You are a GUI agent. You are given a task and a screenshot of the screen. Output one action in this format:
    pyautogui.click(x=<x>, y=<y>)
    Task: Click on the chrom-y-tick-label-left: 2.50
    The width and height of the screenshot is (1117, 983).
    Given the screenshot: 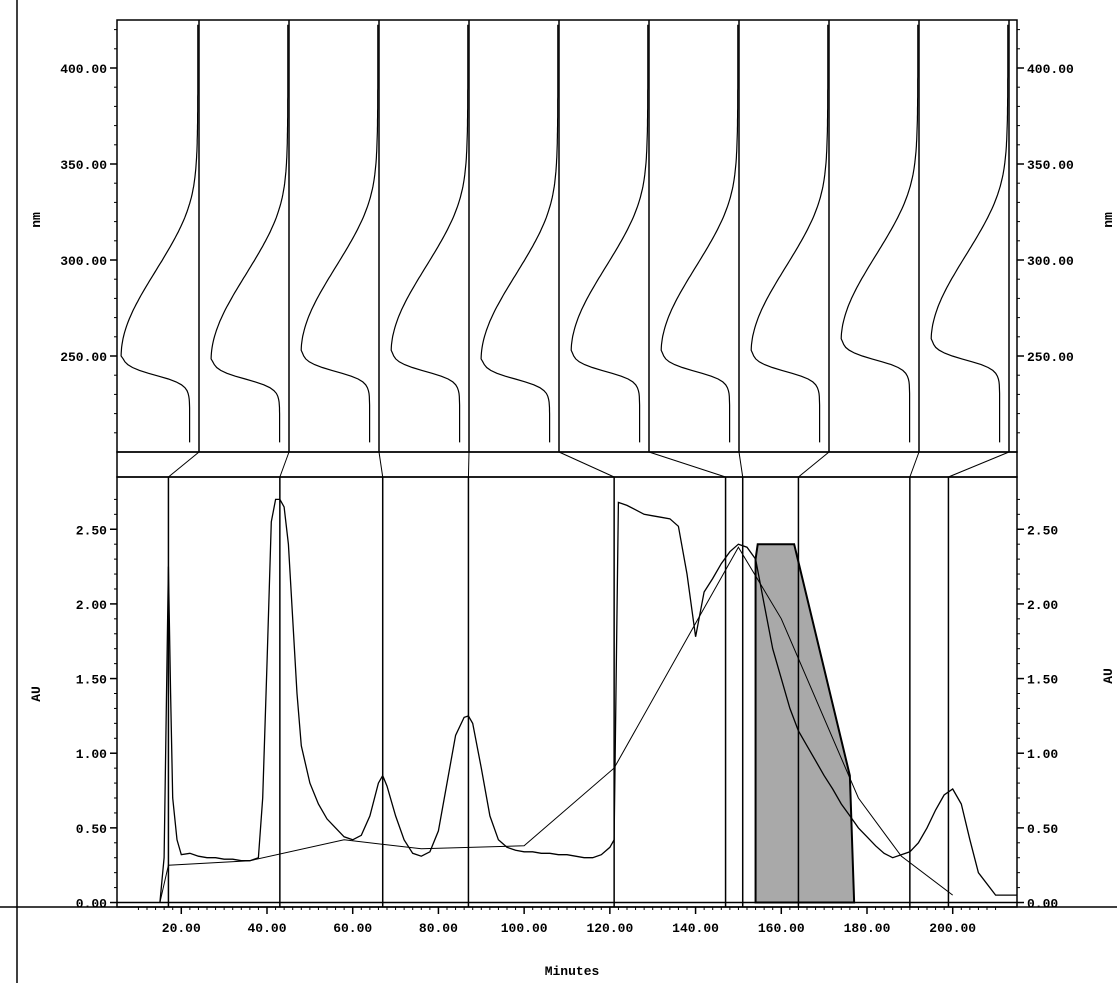 What is the action you would take?
    pyautogui.click(x=91, y=530)
    